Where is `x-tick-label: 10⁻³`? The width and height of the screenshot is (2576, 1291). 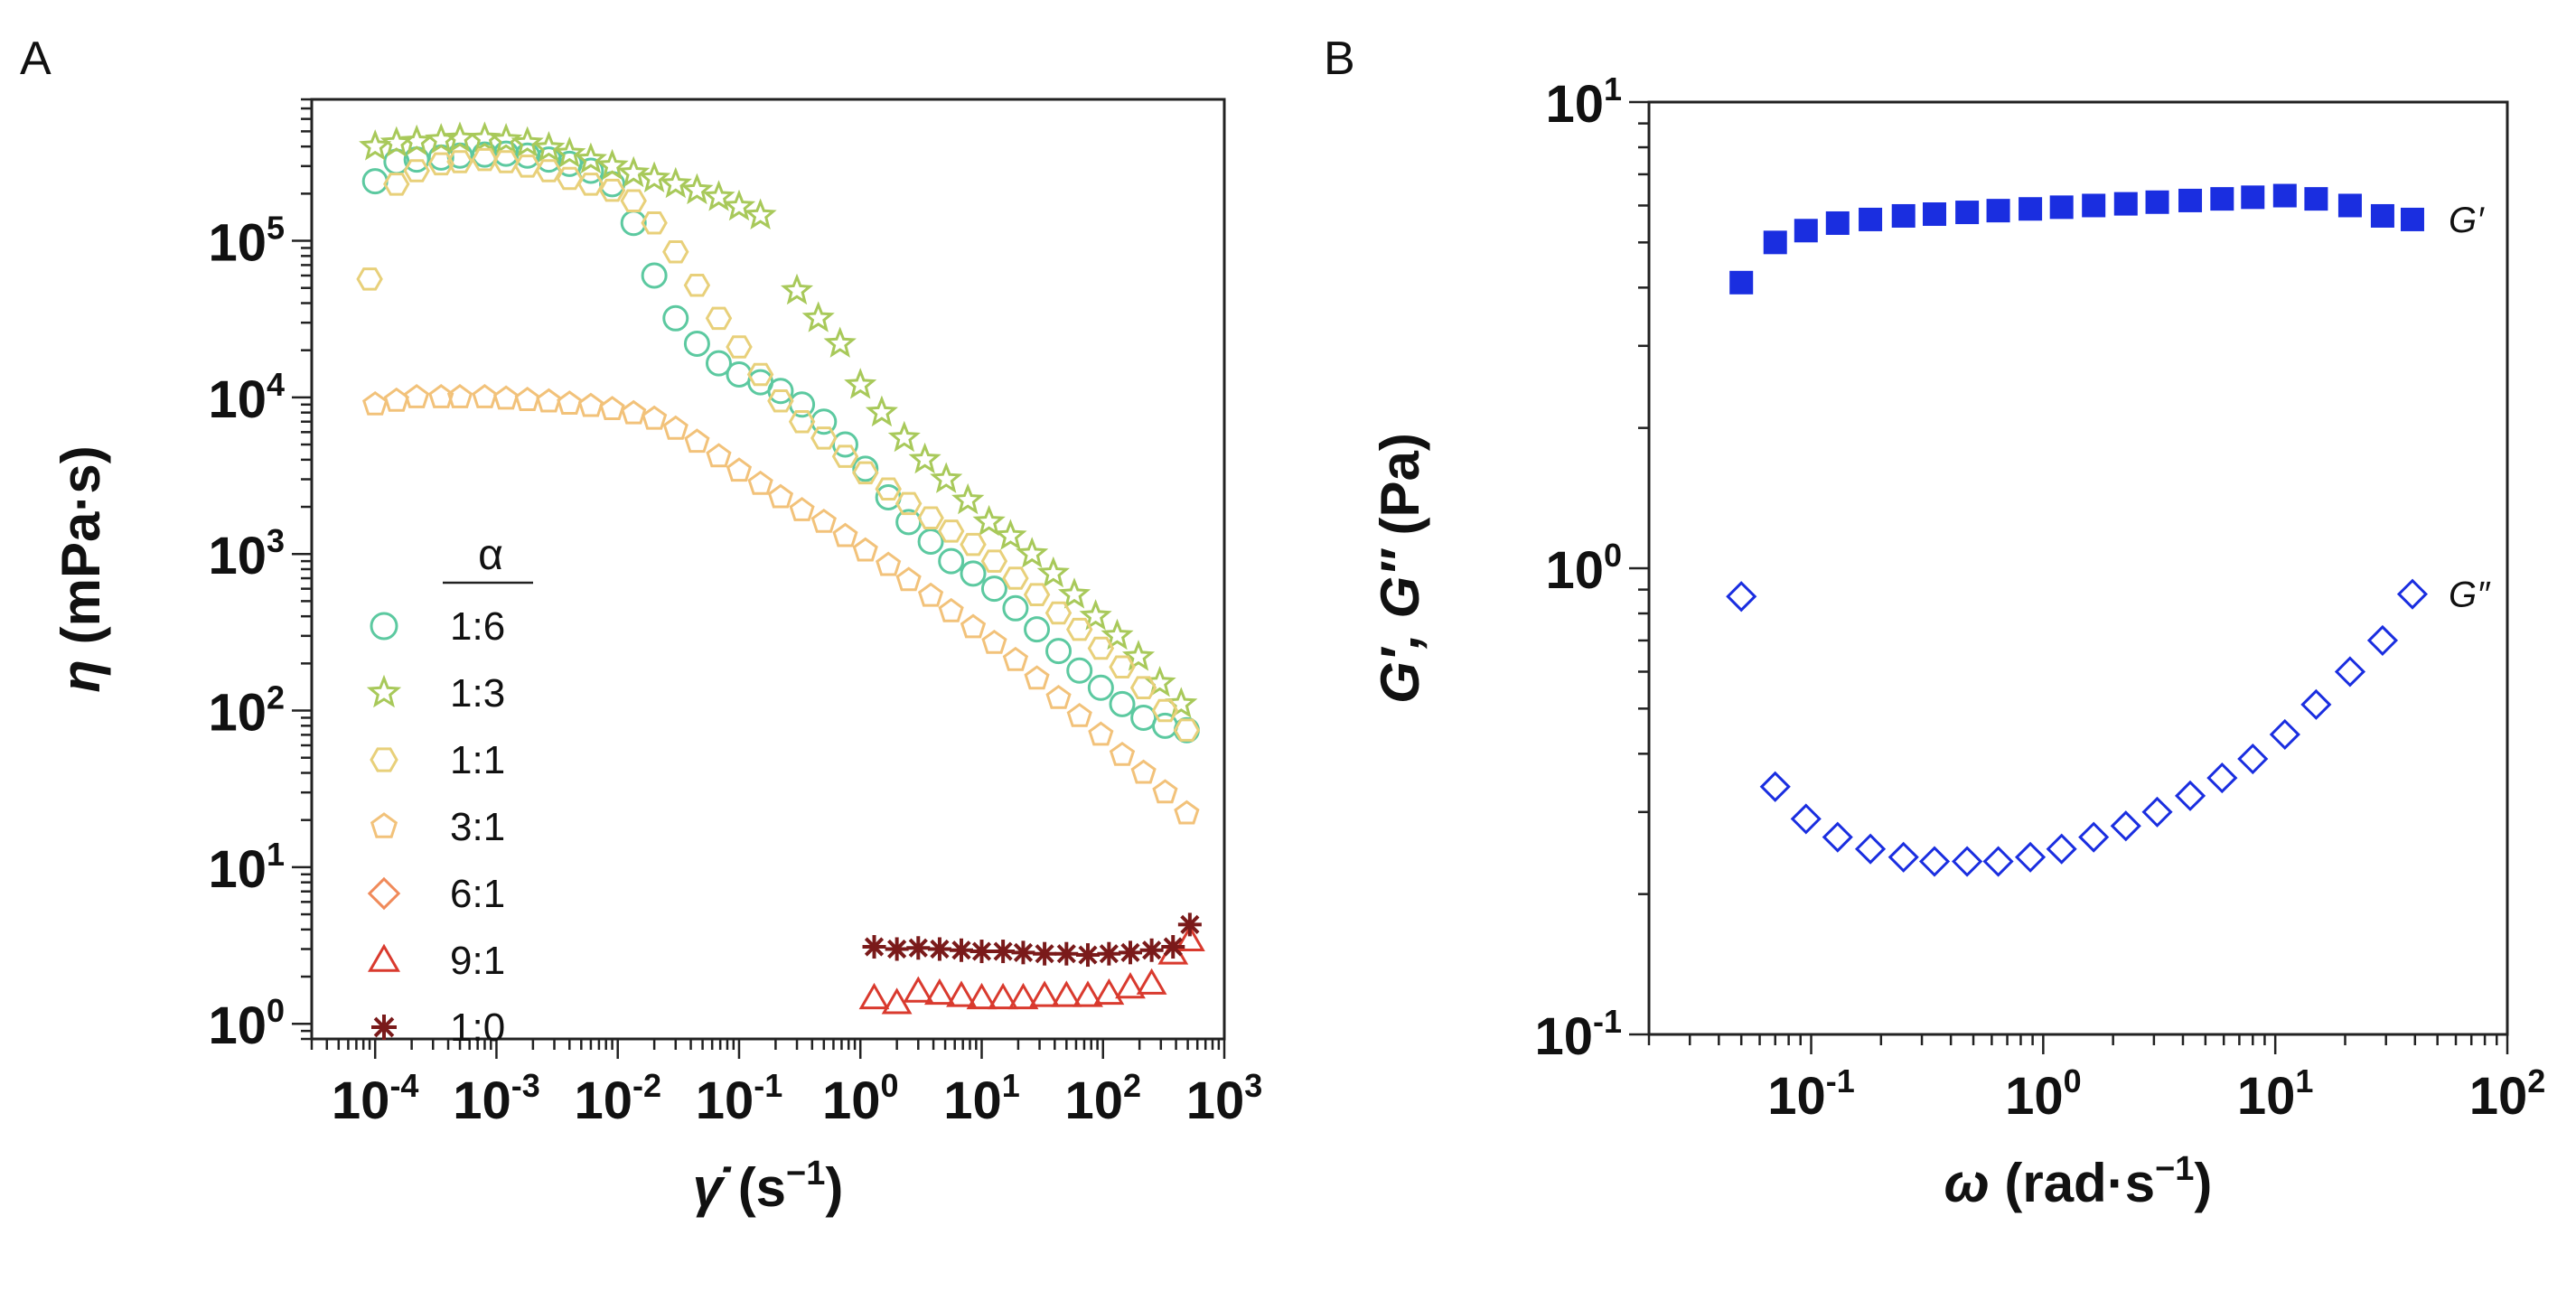
x-tick-label: 10⁻³ is located at coordinates (496, 1098).